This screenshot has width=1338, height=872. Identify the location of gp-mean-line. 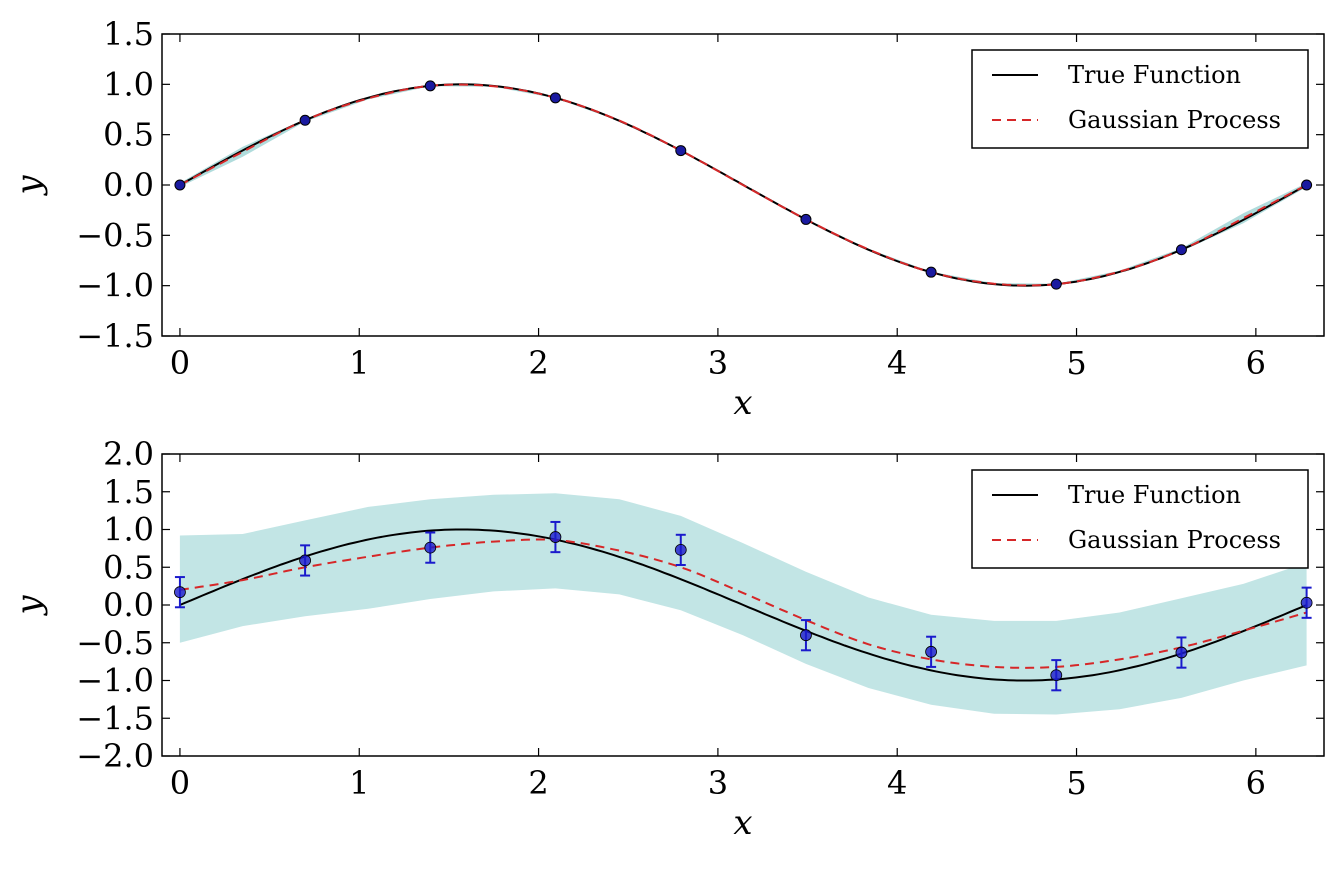
(743, 603).